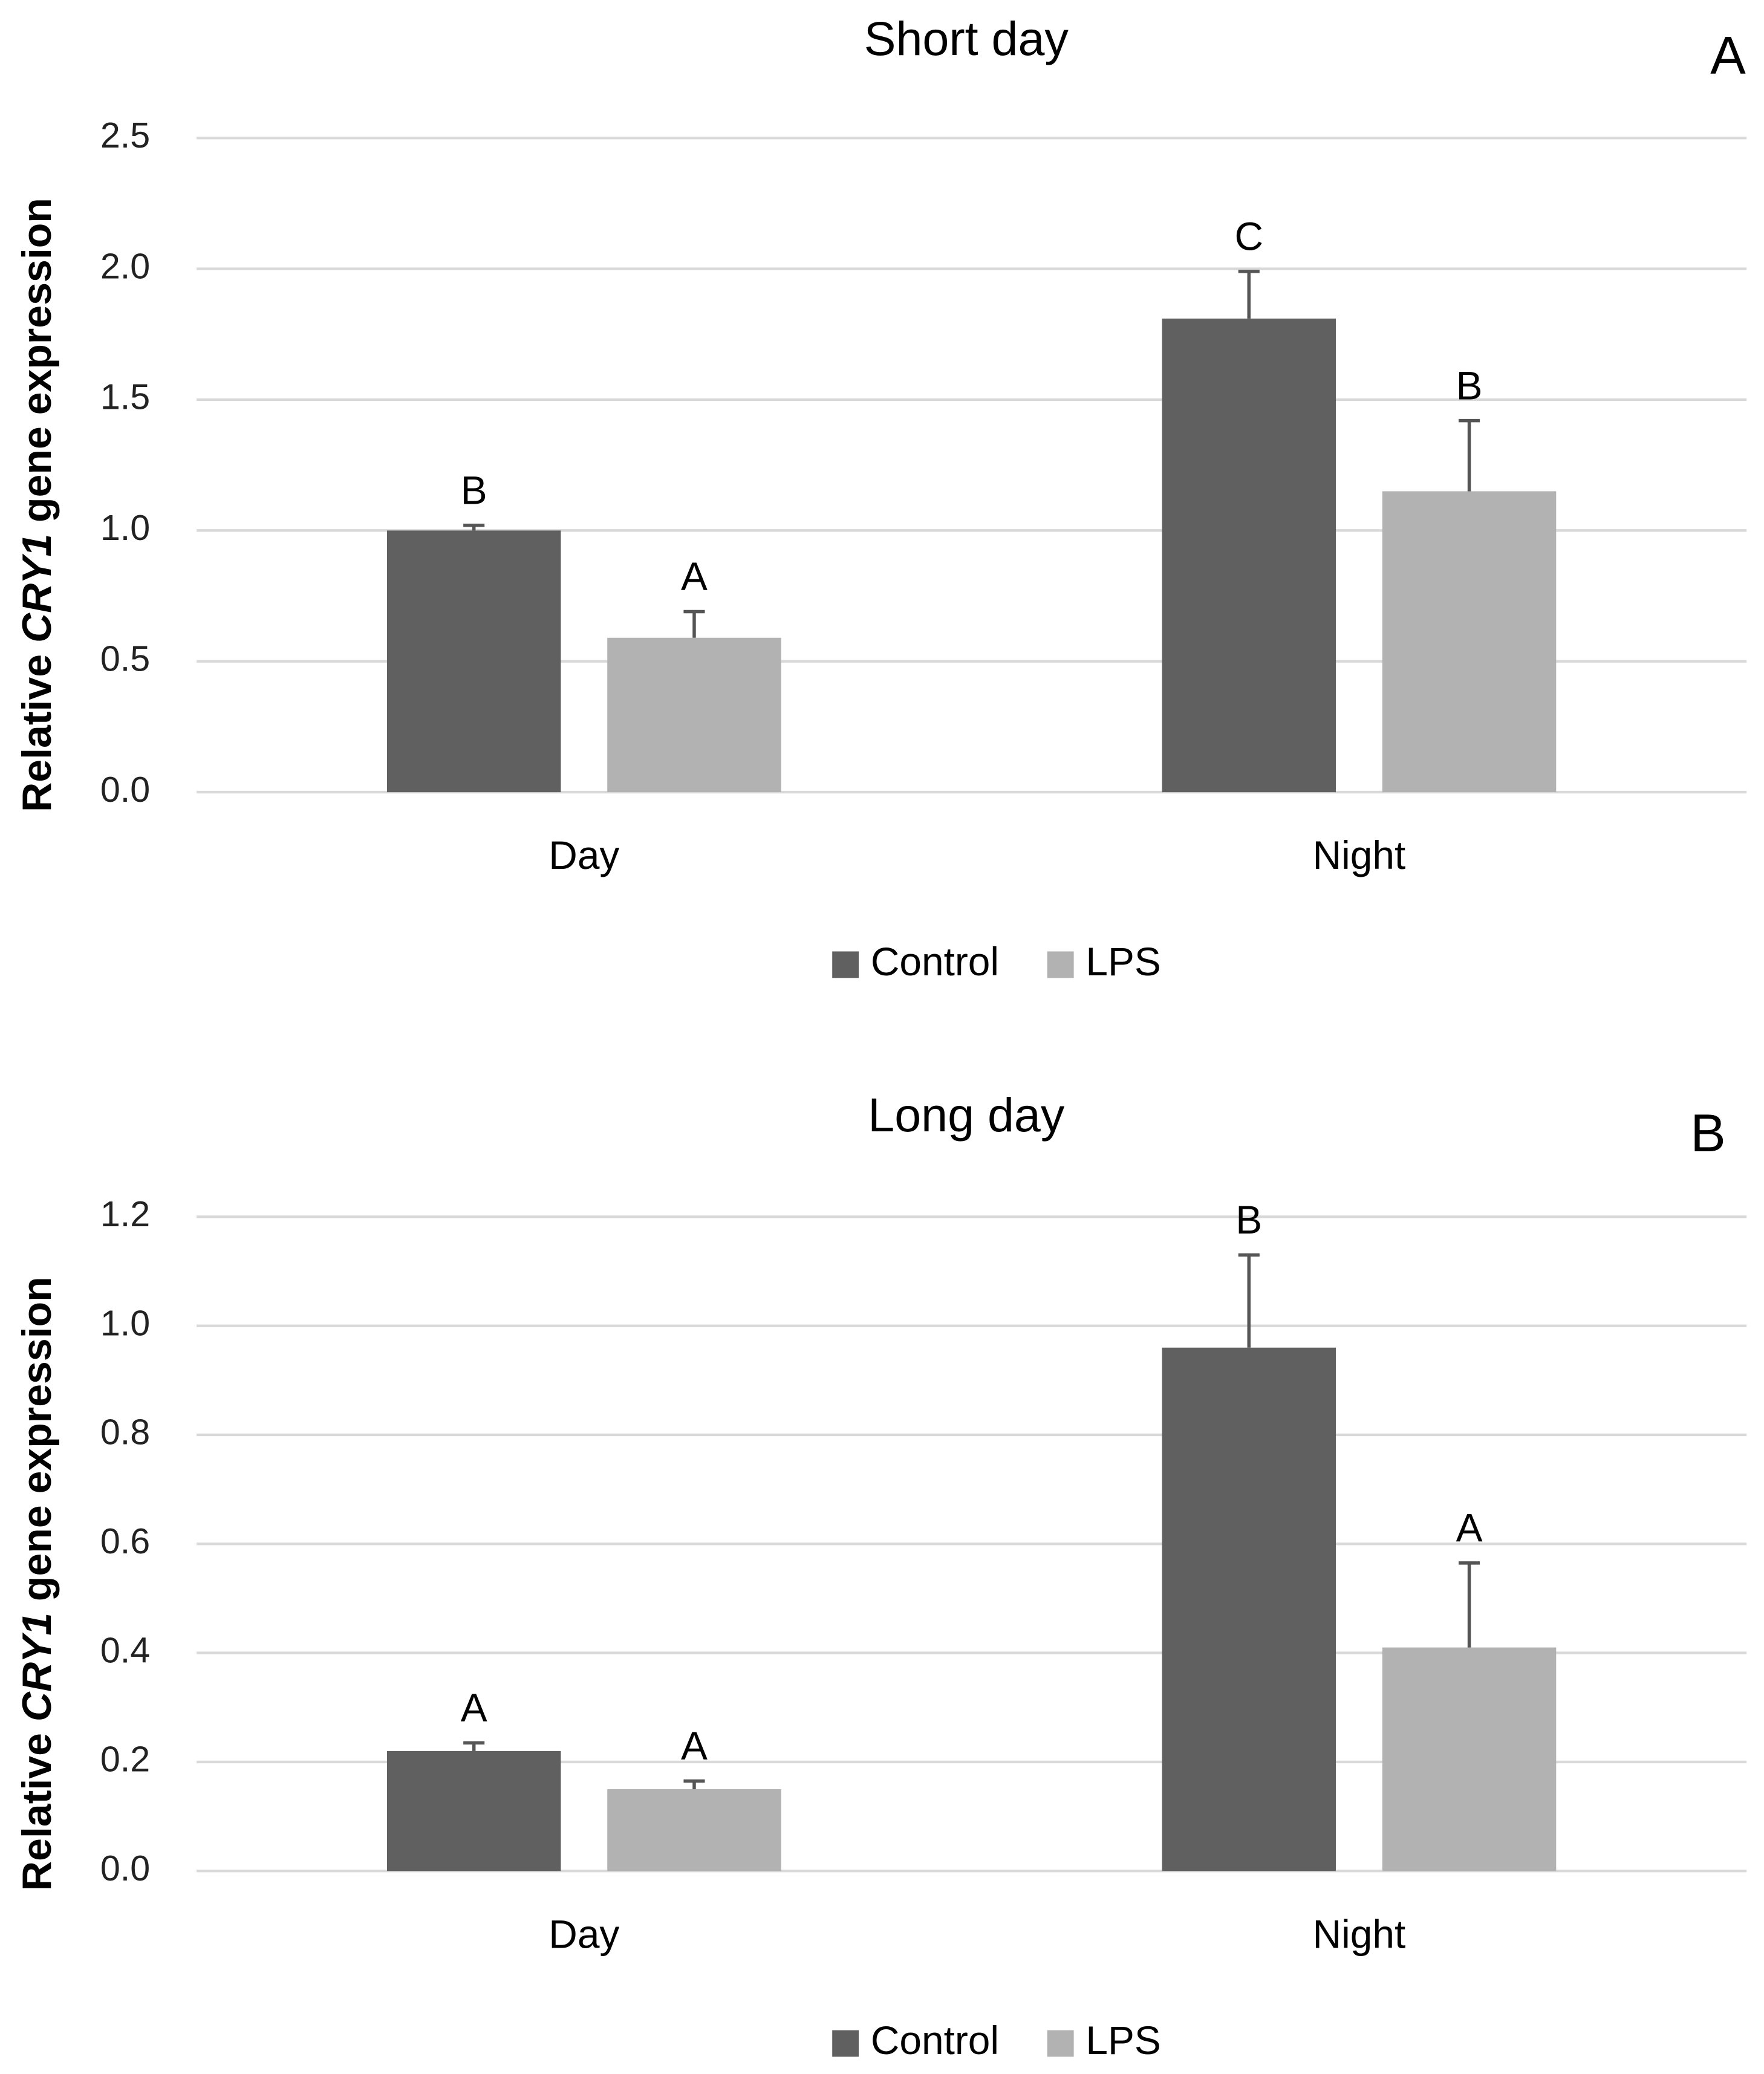 This screenshot has height=2074, width=1764. I want to click on y-tick-label: 0.5, so click(125, 658).